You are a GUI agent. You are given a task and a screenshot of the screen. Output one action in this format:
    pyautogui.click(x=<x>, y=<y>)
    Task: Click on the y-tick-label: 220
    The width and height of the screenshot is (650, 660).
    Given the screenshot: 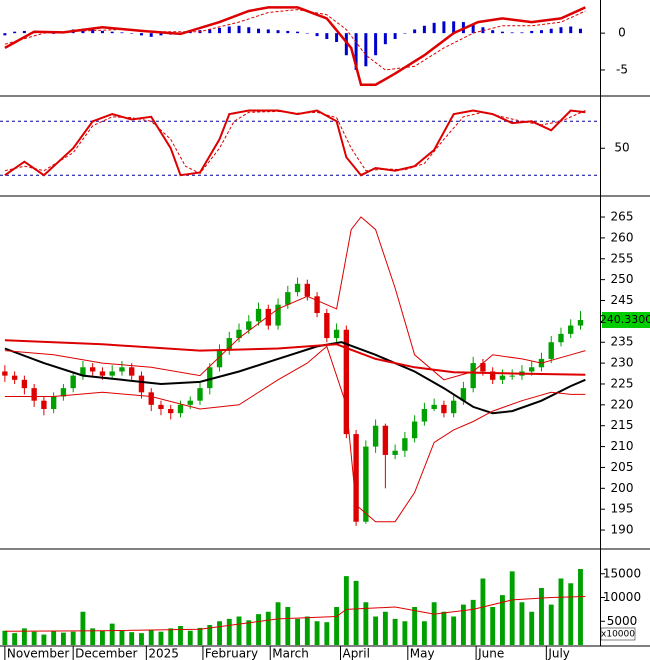 What is the action you would take?
    pyautogui.click(x=622, y=404)
    